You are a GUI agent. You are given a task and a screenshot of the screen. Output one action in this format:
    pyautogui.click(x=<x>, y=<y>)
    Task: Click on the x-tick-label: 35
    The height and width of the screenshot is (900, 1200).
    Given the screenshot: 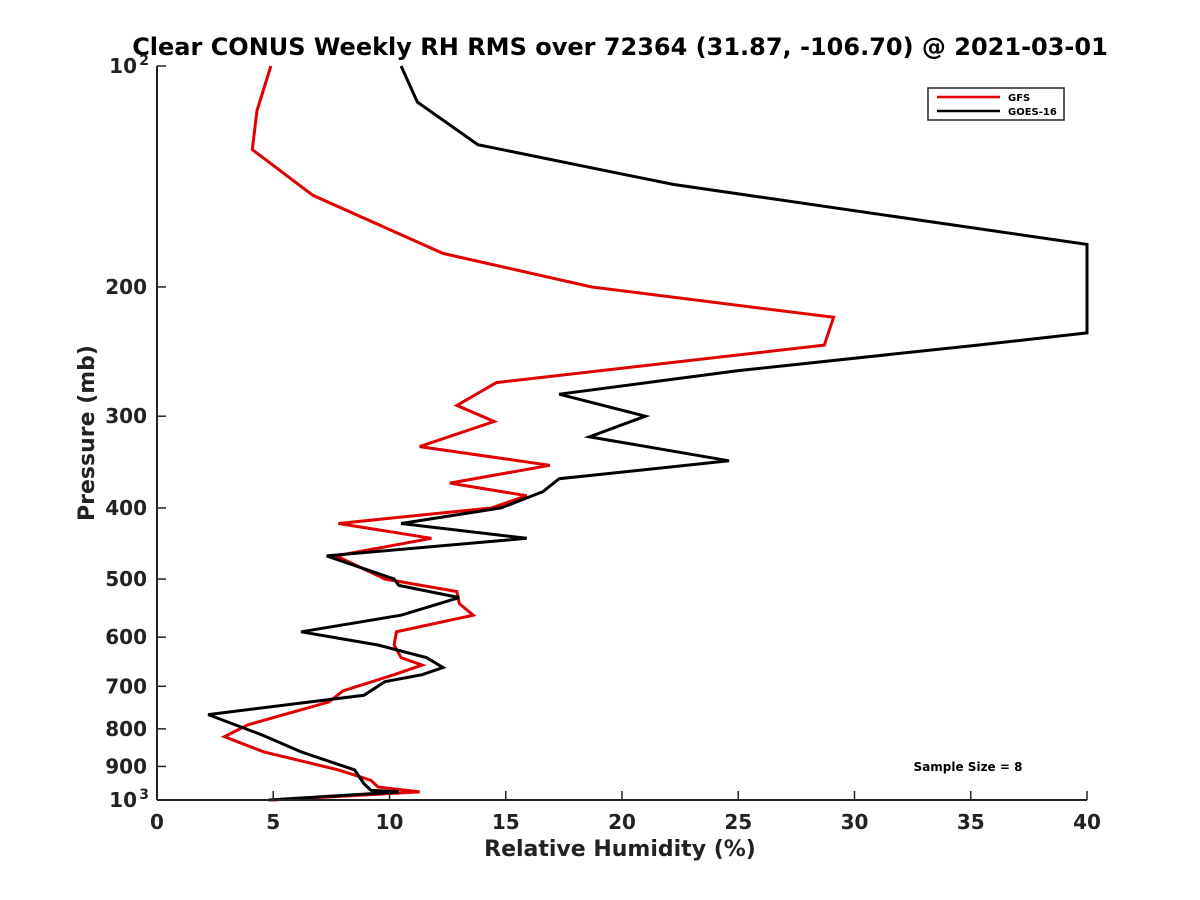 What is the action you would take?
    pyautogui.click(x=971, y=822)
    